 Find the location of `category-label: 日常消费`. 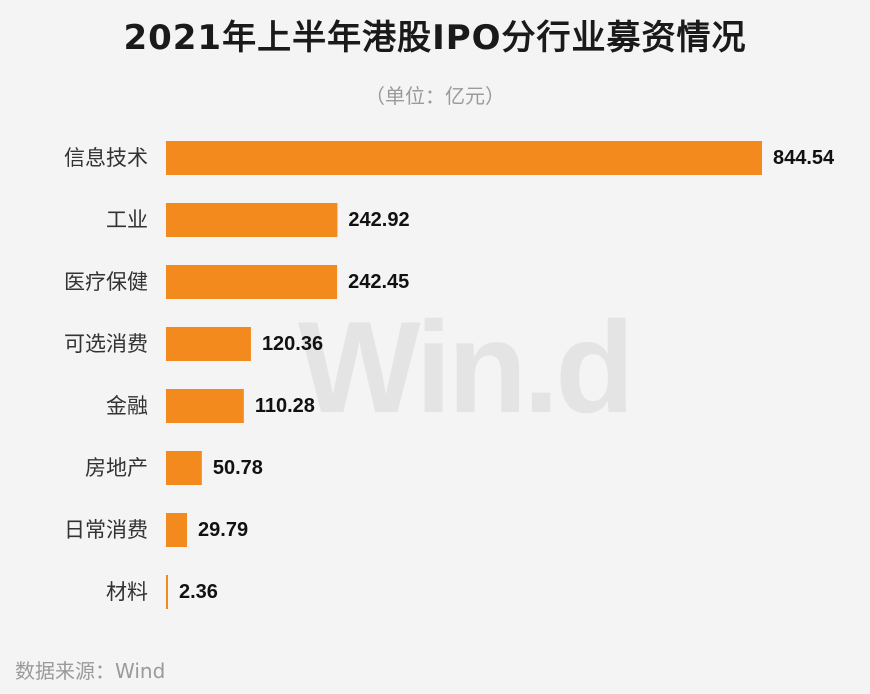

category-label: 日常消费 is located at coordinates (106, 530).